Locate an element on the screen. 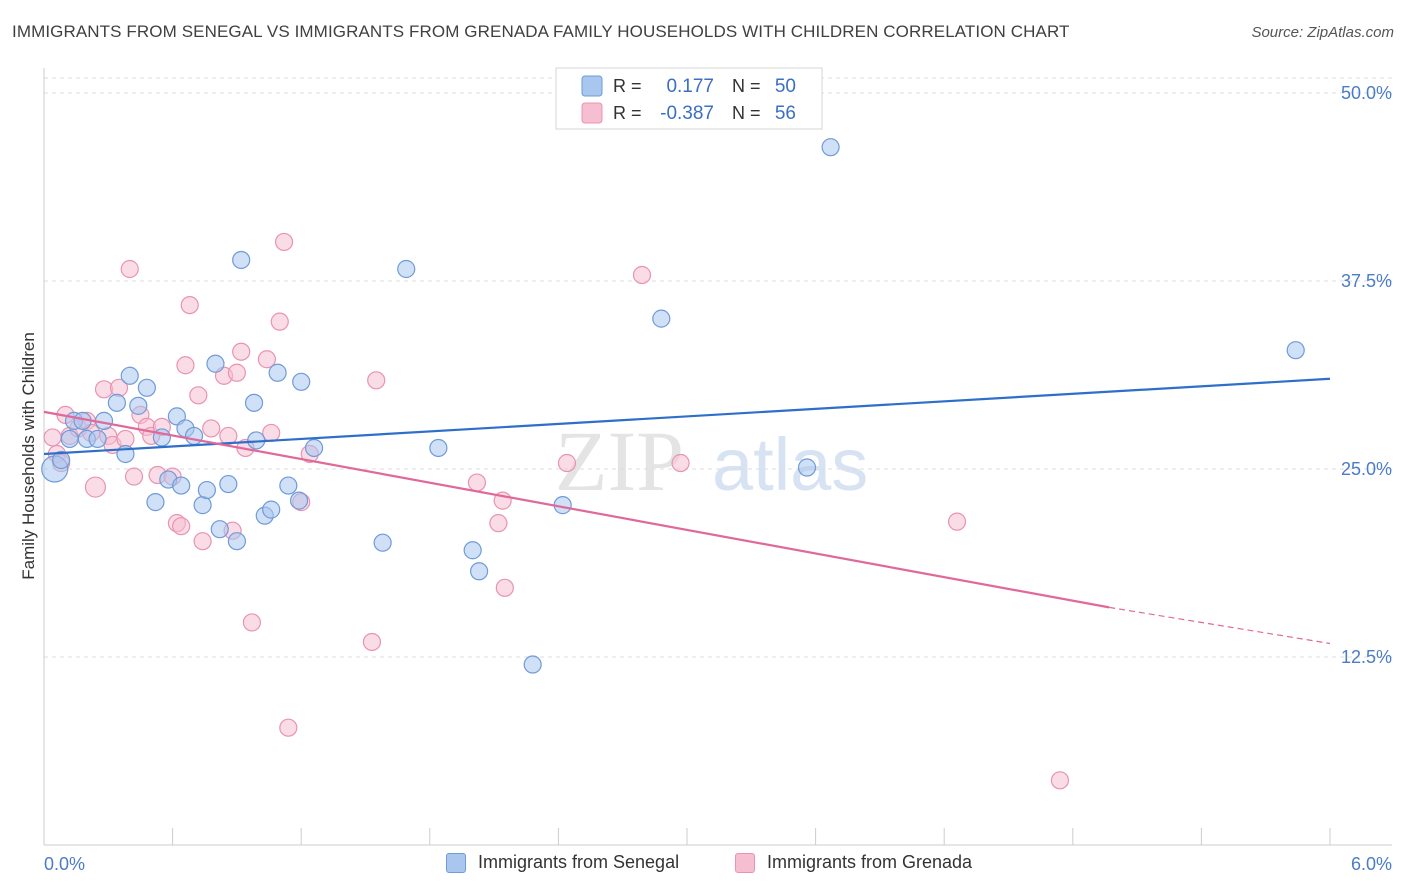  senegal-legend-label: Immigrants from Senegal is located at coordinates (579, 862).